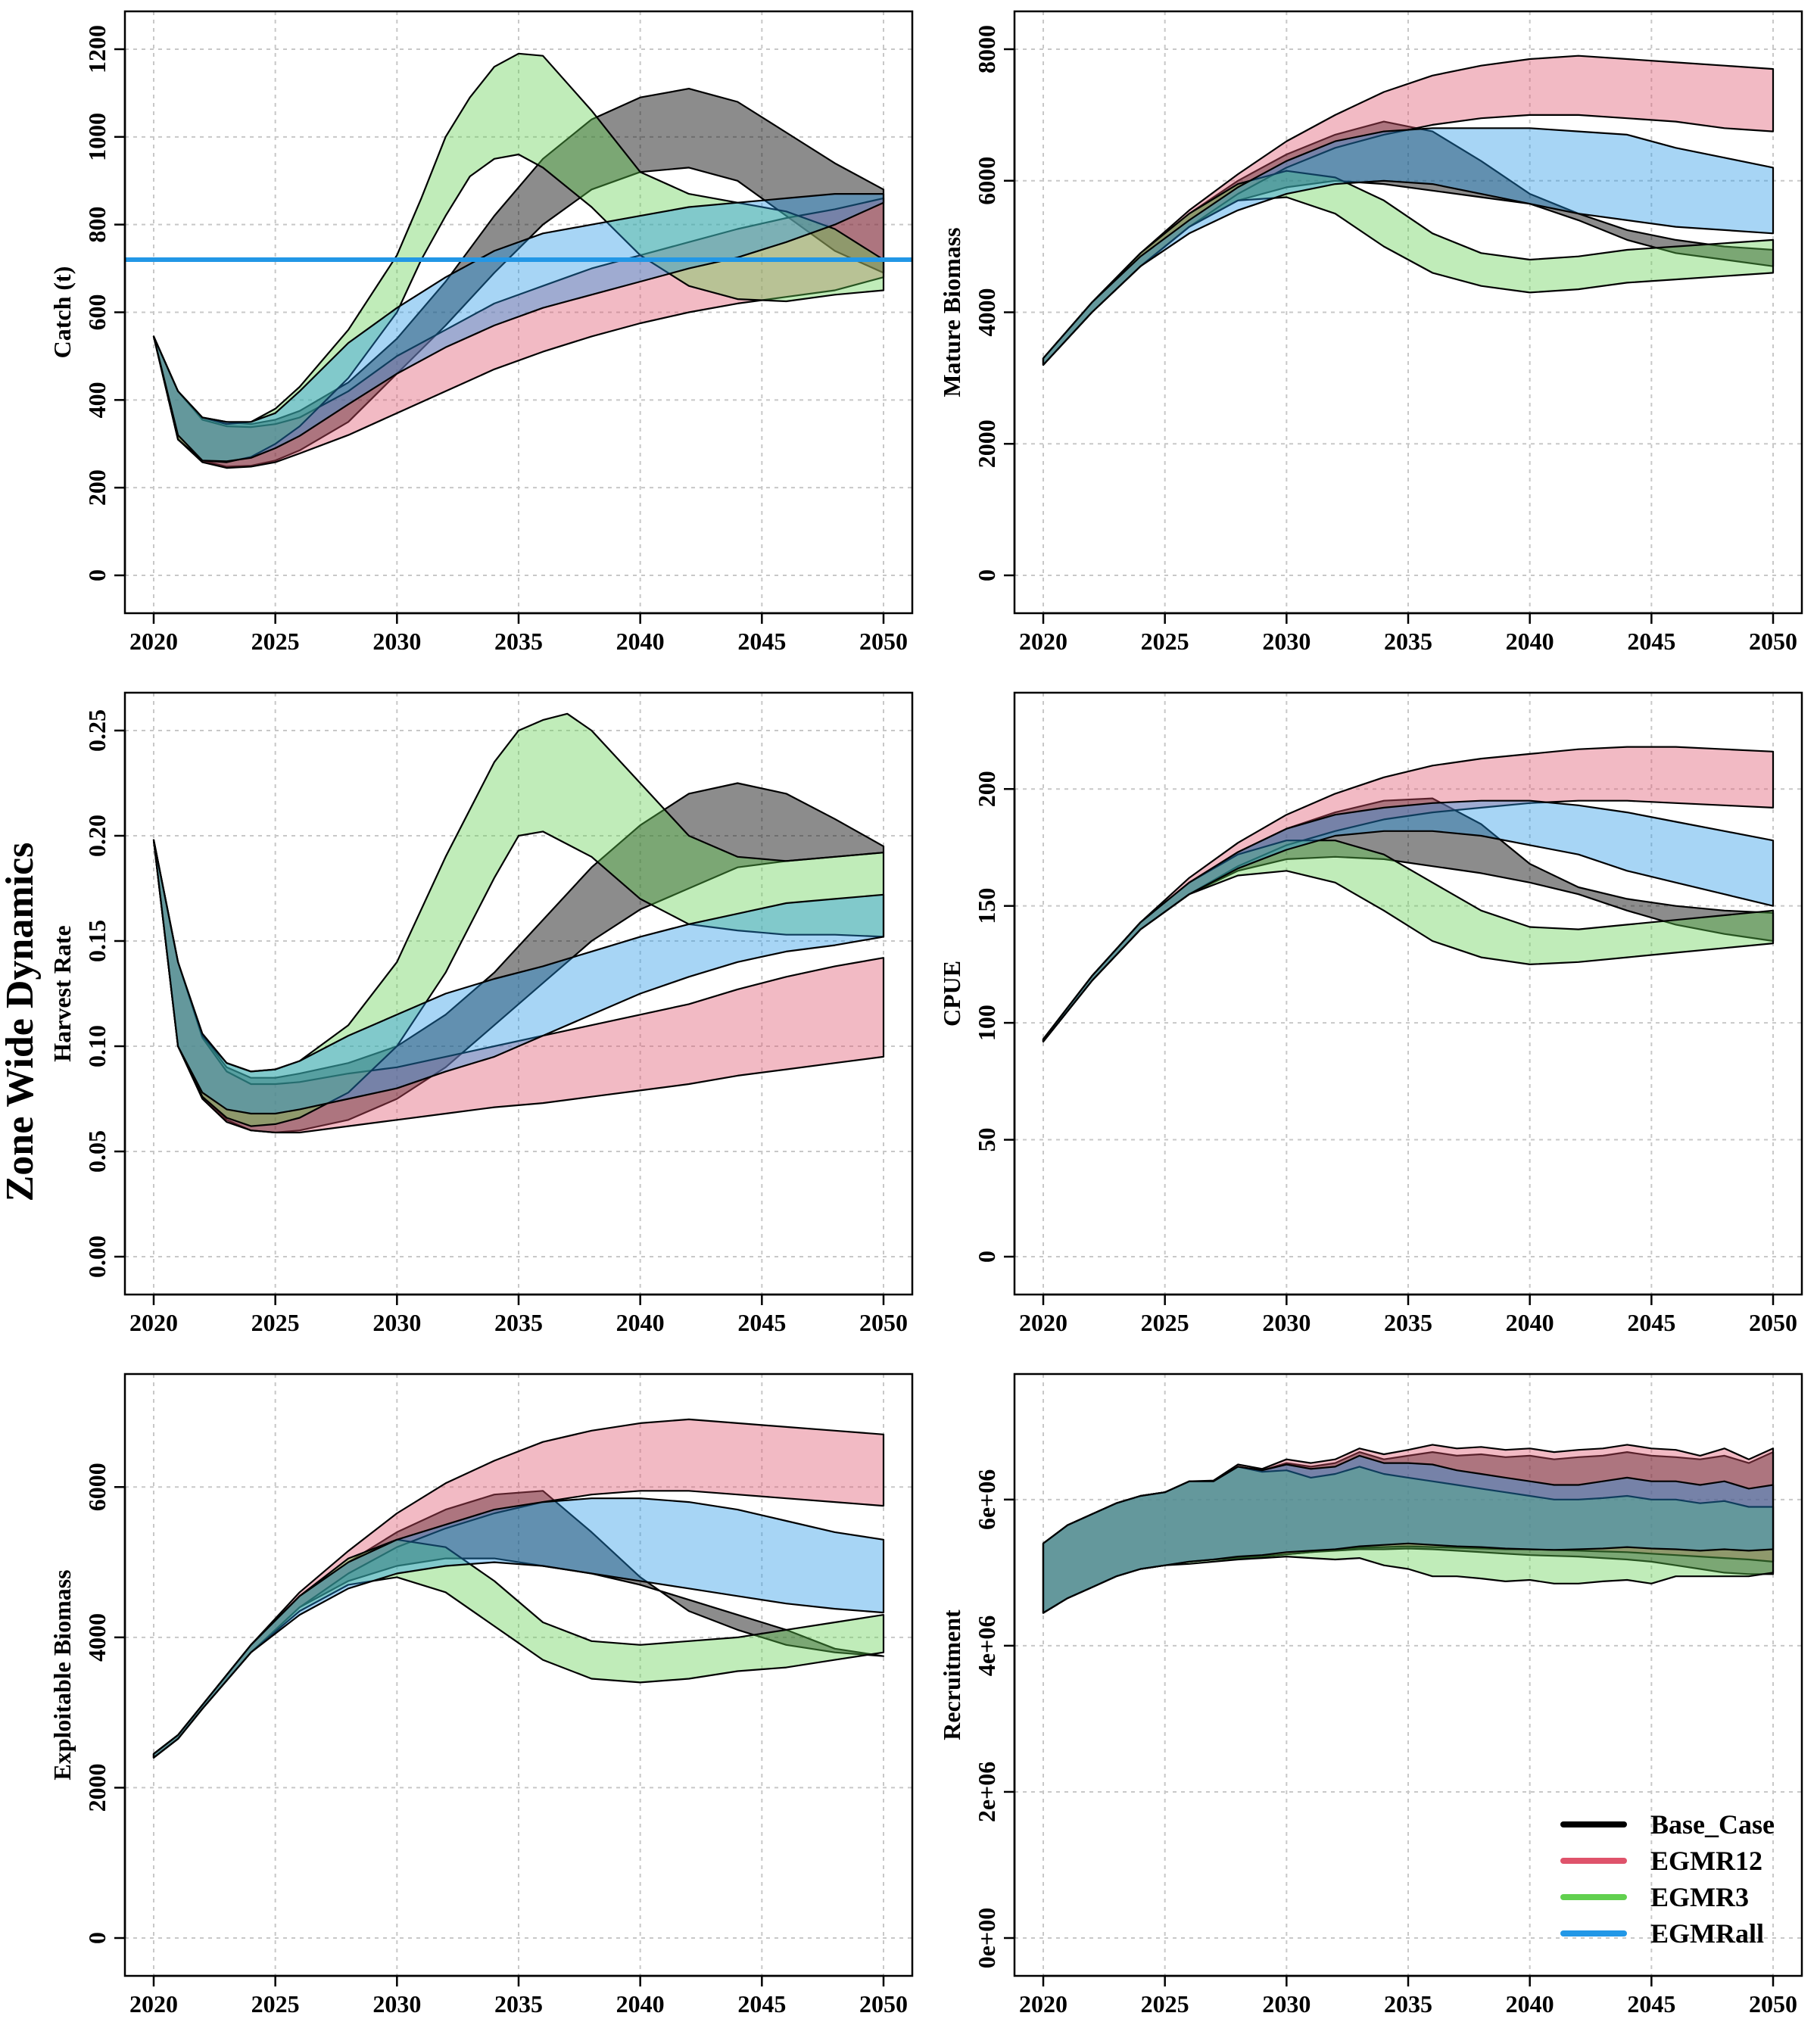  What do you see at coordinates (951, 312) in the screenshot?
I see `y-axis-label: Mature Biomass` at bounding box center [951, 312].